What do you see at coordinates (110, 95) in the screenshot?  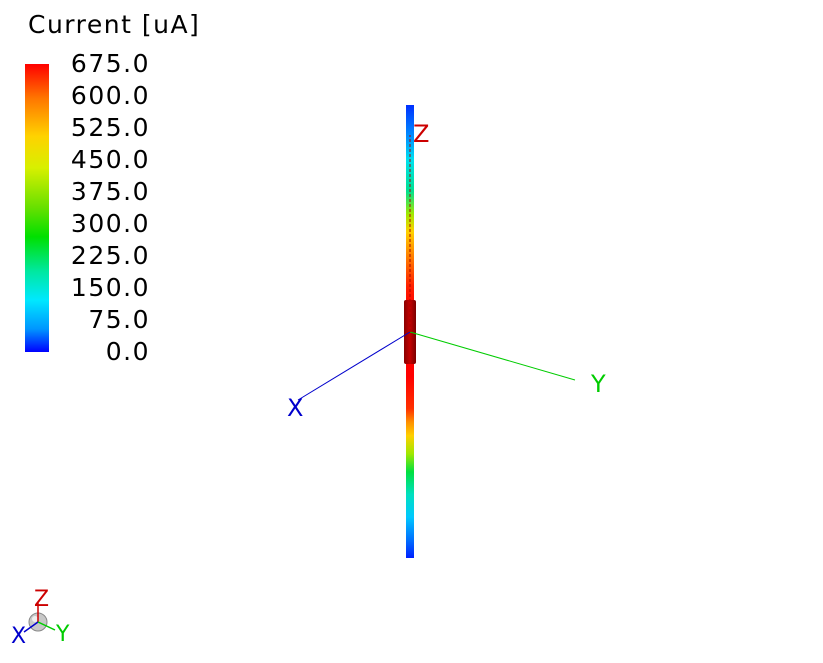 I see `colorbar-tick: 600.0` at bounding box center [110, 95].